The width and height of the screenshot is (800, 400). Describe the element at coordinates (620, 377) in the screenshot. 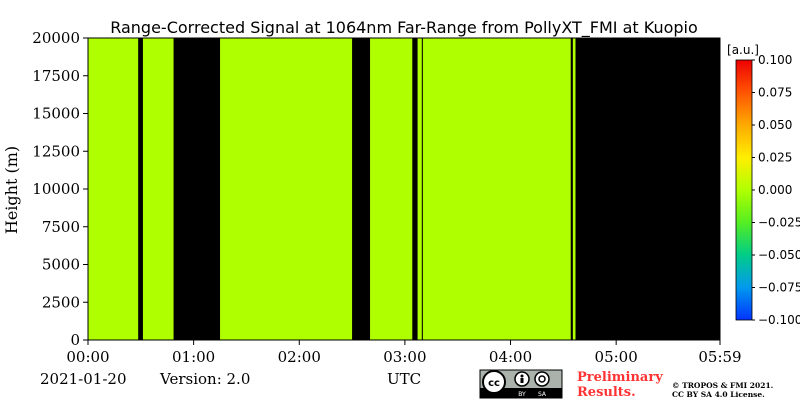

I see `preliminary-line1: Preliminary` at that location.